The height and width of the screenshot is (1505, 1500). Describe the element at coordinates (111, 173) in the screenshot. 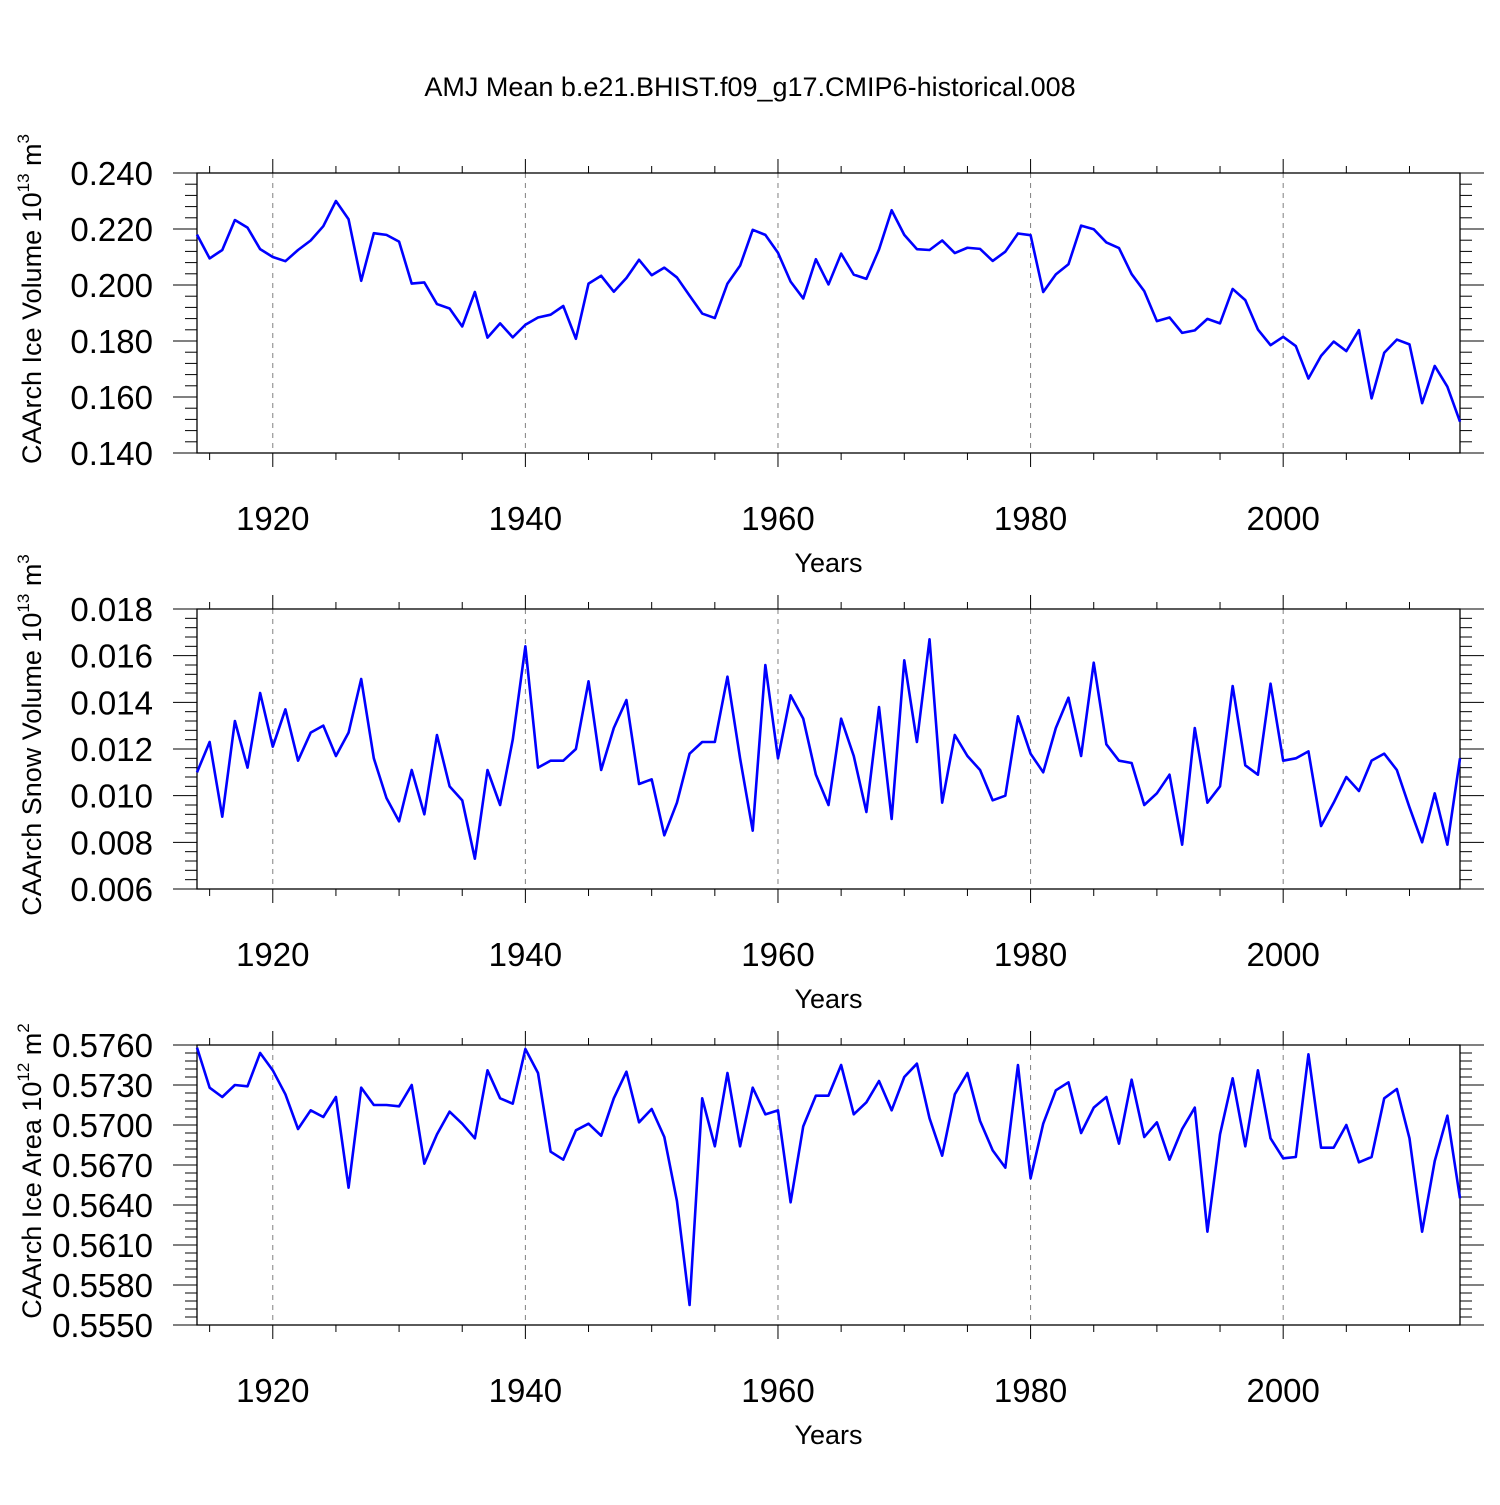

I see `y-tick-label: 0.240` at that location.